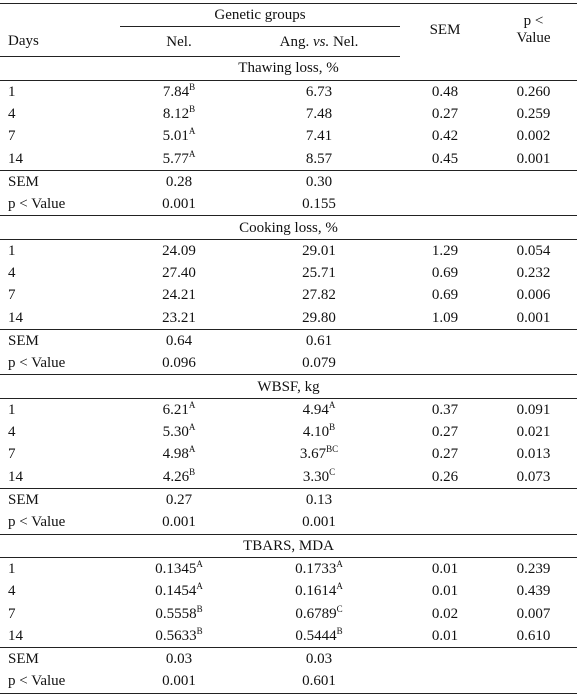 Image resolution: width=577 pixels, height=694 pixels. Describe the element at coordinates (60, 340) in the screenshot. I see `row-label: SEM` at that location.